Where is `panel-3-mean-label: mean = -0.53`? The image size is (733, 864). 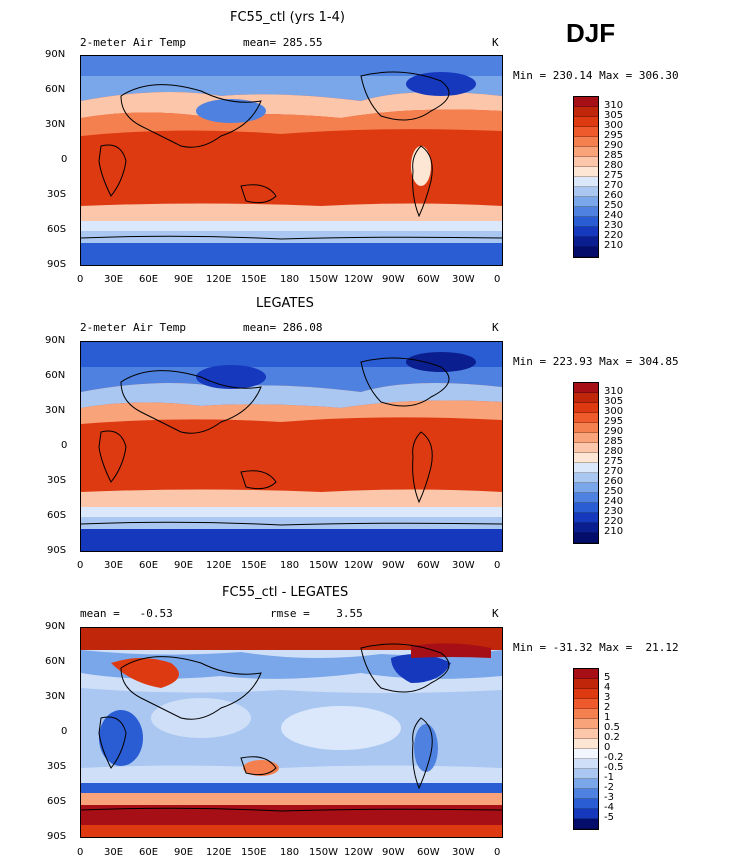 panel-3-mean-label: mean = -0.53 is located at coordinates (126, 613).